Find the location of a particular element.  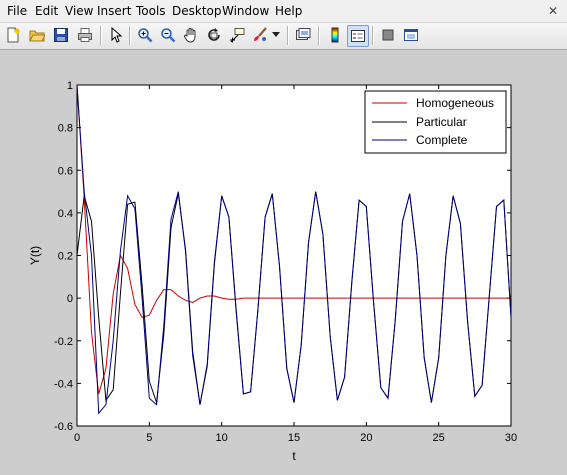

rotate-3d-icon is located at coordinates (214, 35).